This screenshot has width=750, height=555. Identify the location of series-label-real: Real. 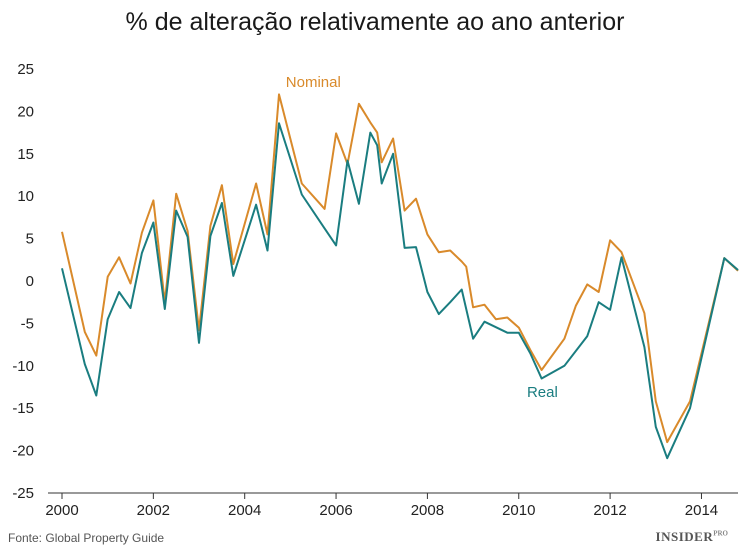
(542, 392).